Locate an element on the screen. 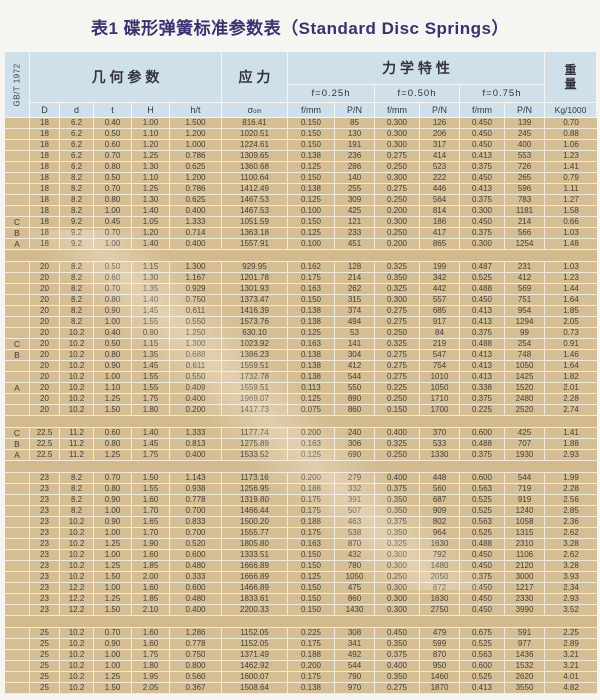  title-bar: 表1 碟形弹簧标准参数表（Standard Disc Springs） is located at coordinates (300, 26).